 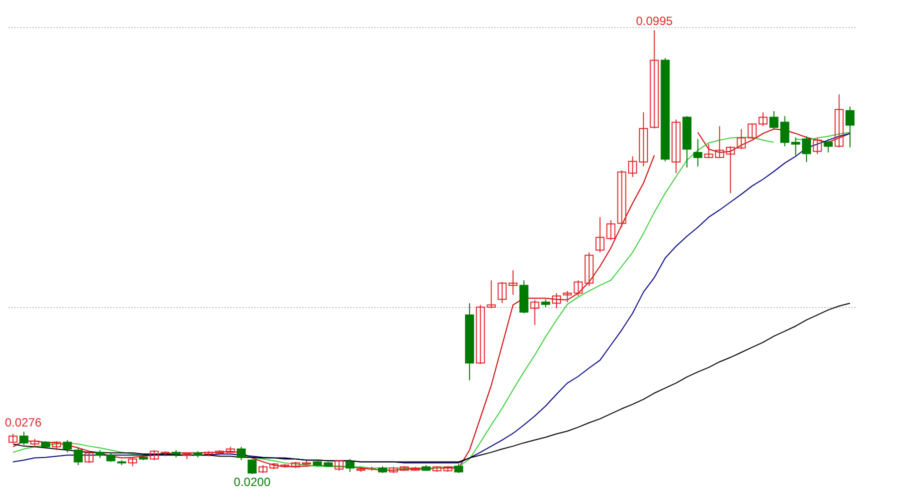 What do you see at coordinates (655, 21) in the screenshot?
I see `annotation: 0.0995` at bounding box center [655, 21].